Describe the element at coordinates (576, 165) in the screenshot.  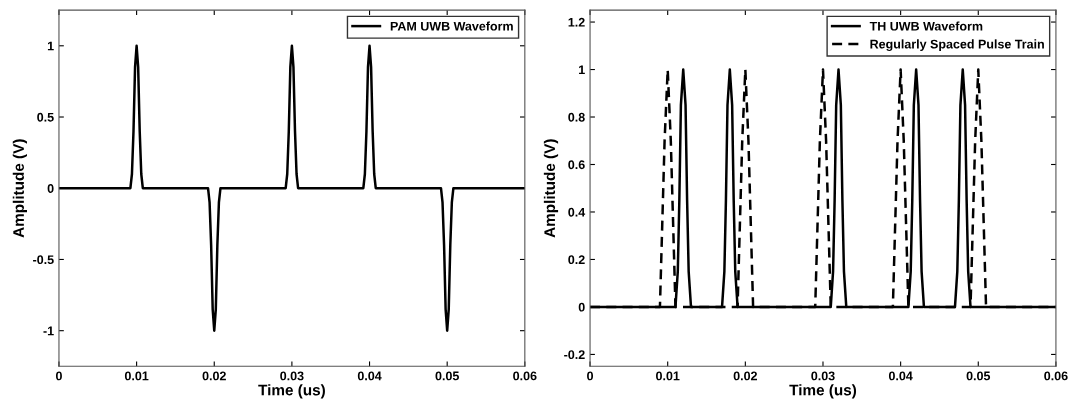
I see `y-tick-label: 0.6` at that location.